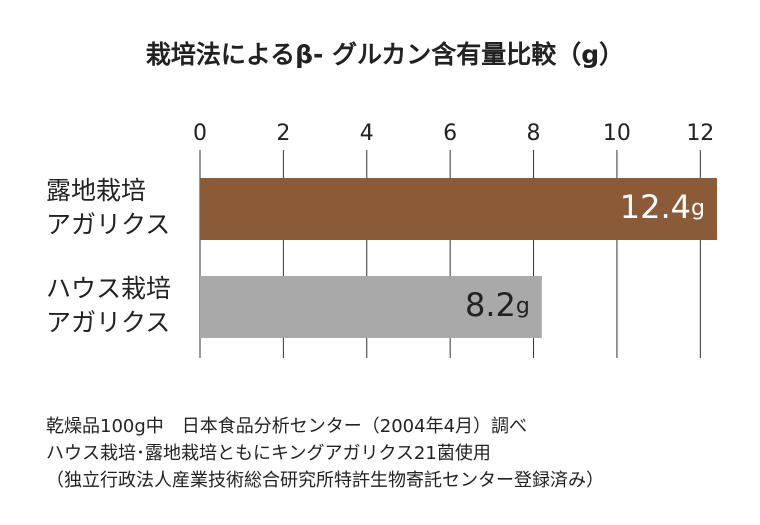 Image resolution: width=760 pixels, height=525 pixels. I want to click on value-label: 12.4g, so click(662, 207).